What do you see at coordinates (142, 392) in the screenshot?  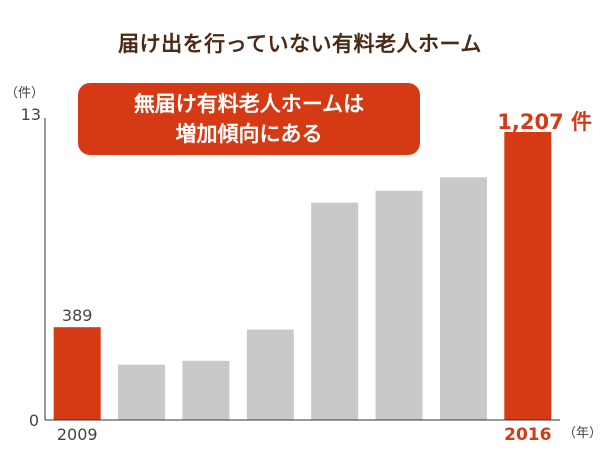 I see `bar-2010` at bounding box center [142, 392].